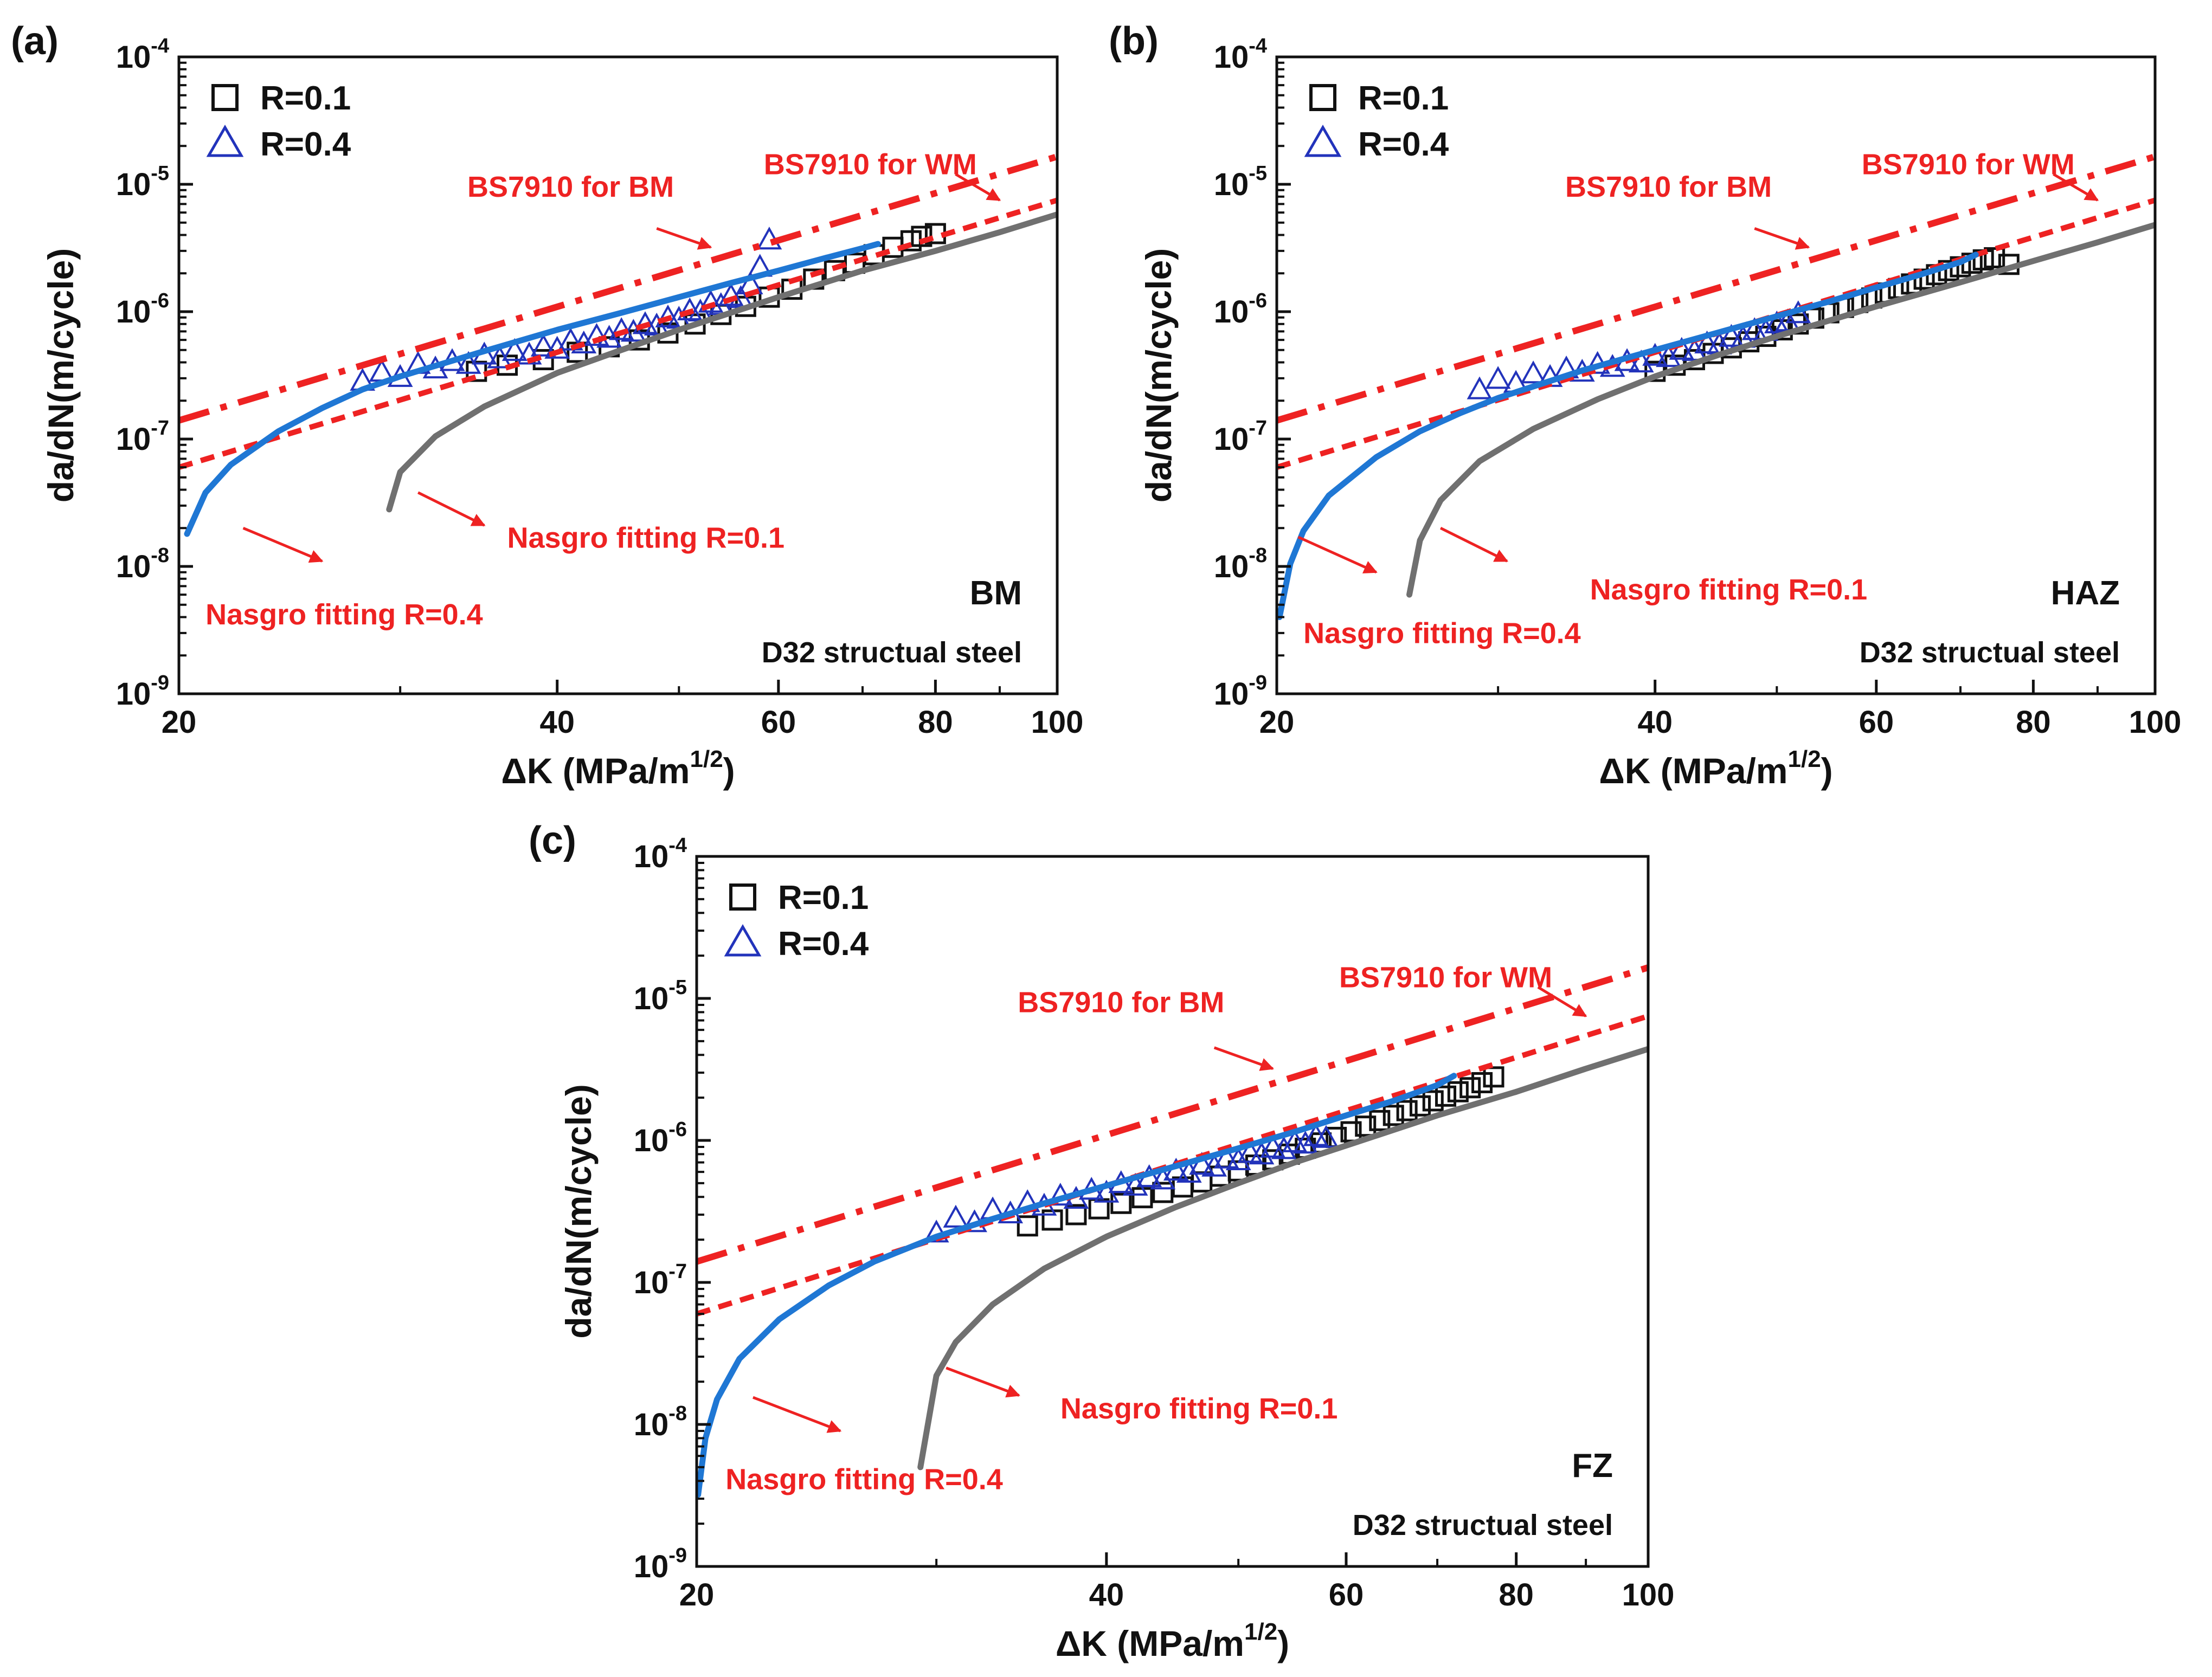  I want to click on y-tick-exp: -8, so click(160, 555).